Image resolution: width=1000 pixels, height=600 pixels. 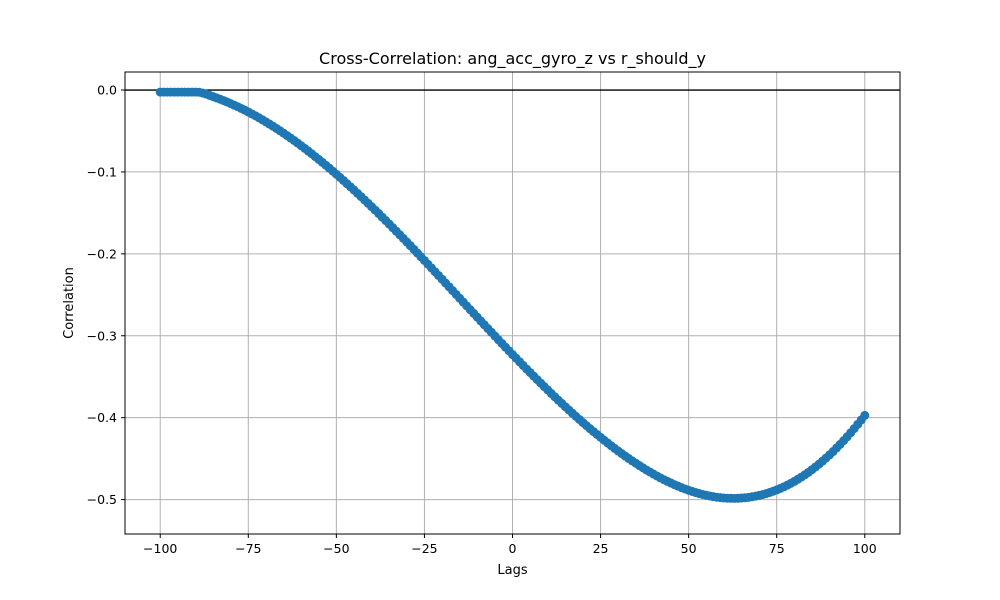 I want to click on y-axis-label: Correlation, so click(x=69, y=303).